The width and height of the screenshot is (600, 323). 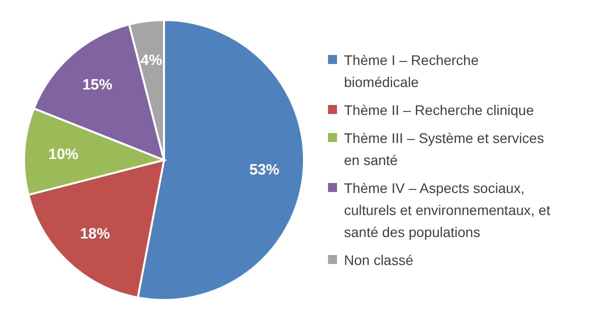 I want to click on legend-label: Thème I – Recherche biomédicale, so click(x=411, y=71).